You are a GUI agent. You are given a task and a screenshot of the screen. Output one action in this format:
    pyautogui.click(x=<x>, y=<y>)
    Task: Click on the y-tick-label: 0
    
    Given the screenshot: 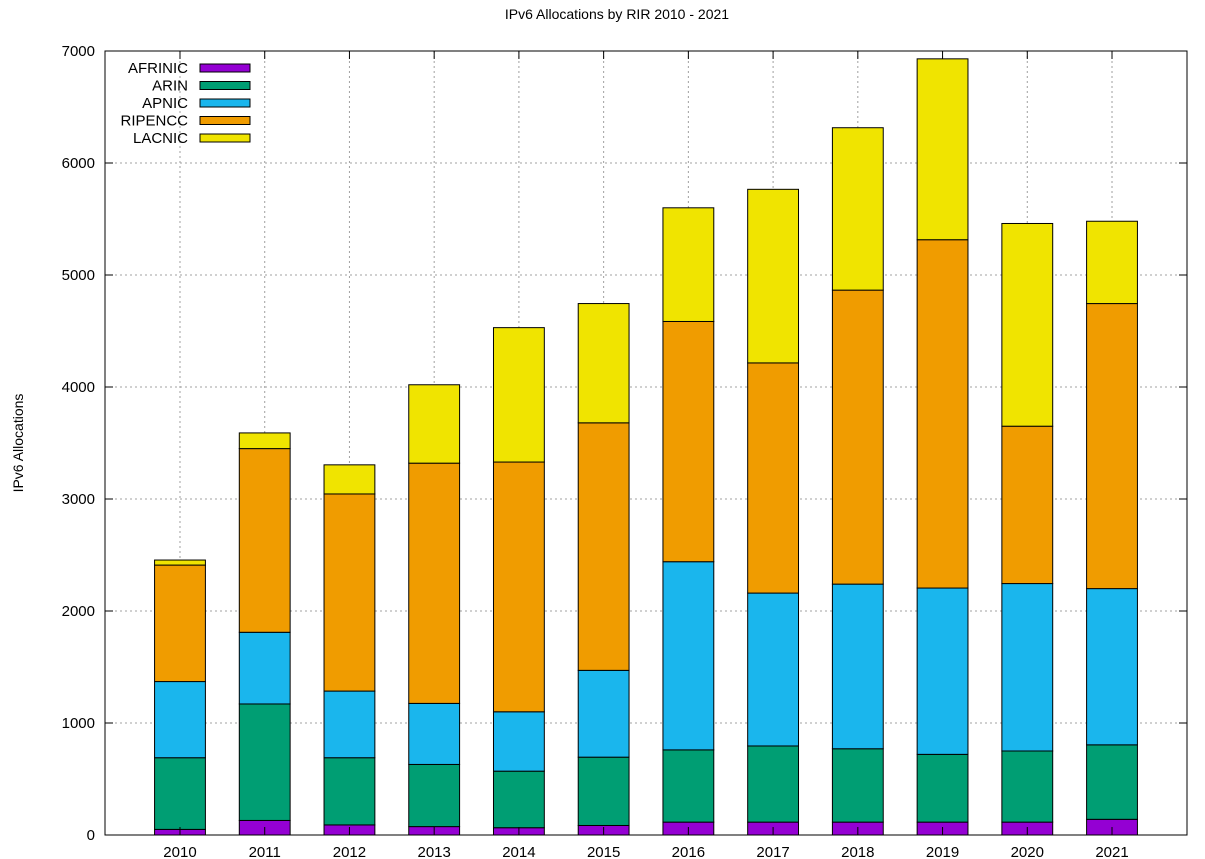 What is the action you would take?
    pyautogui.click(x=91, y=835)
    